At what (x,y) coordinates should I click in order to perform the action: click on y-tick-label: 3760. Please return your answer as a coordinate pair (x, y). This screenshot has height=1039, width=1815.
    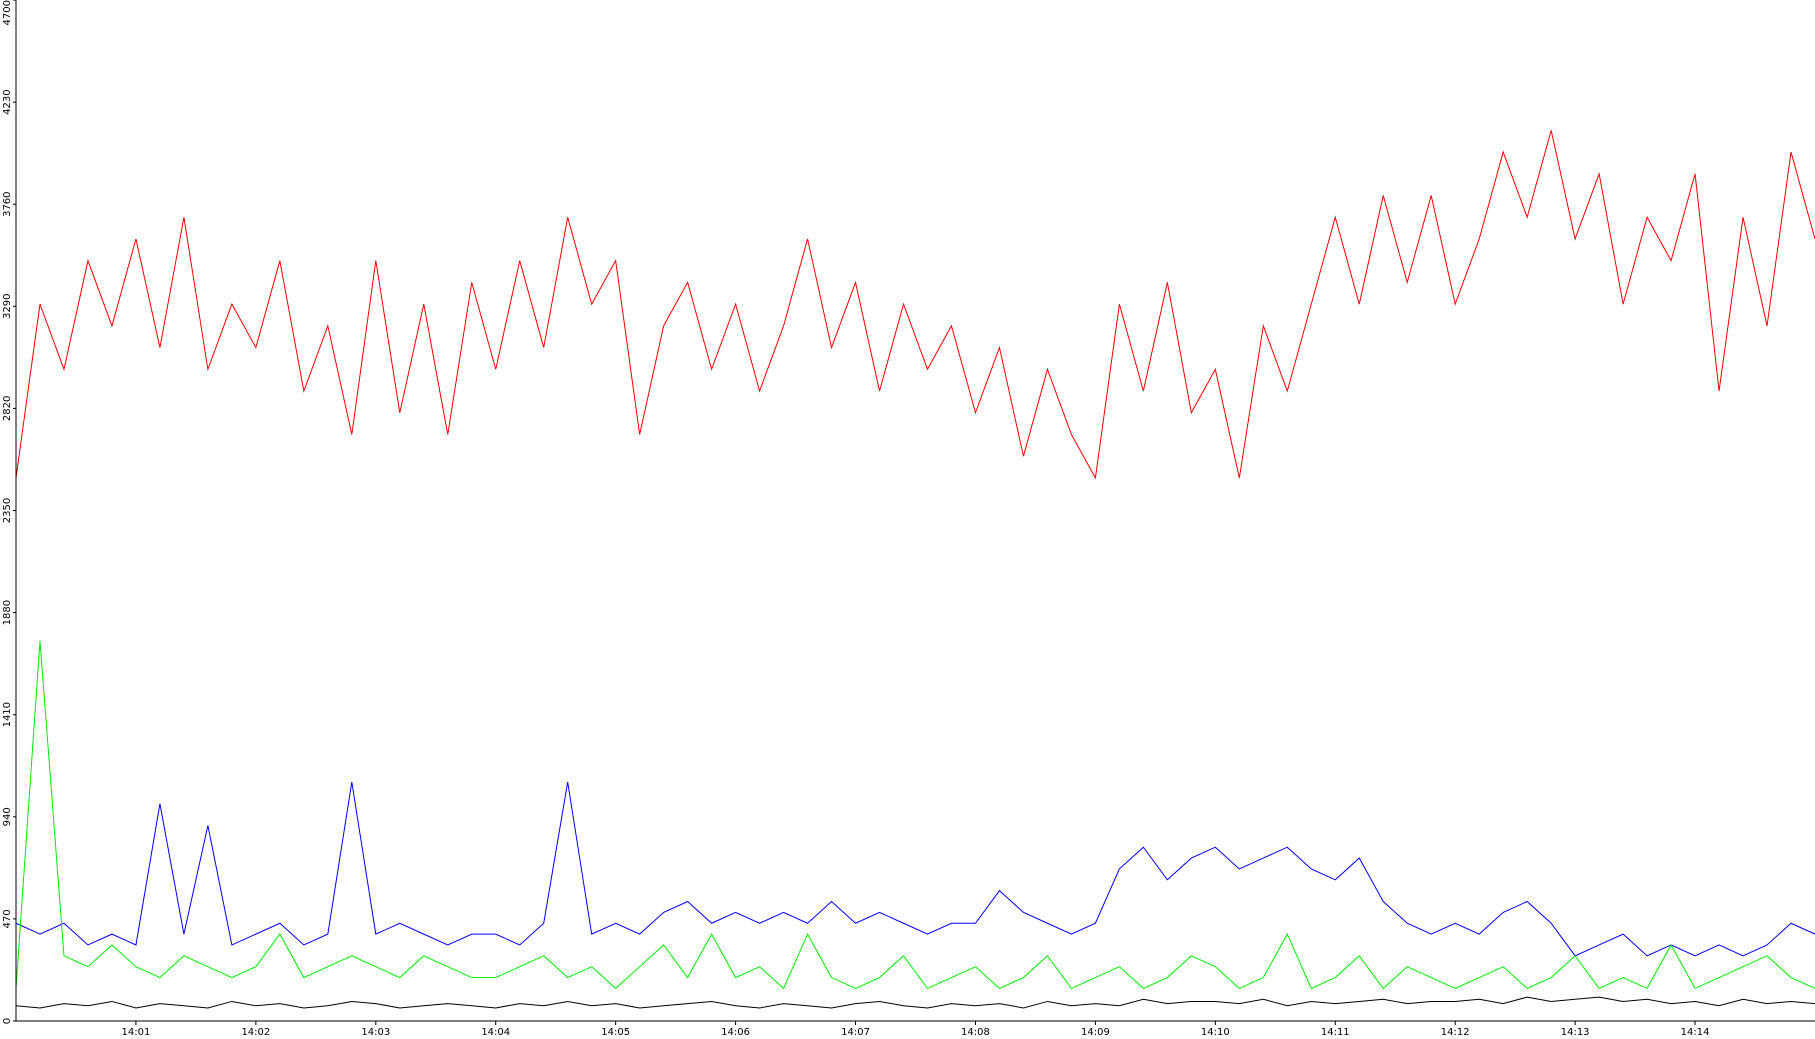
    Looking at the image, I should click on (7, 203).